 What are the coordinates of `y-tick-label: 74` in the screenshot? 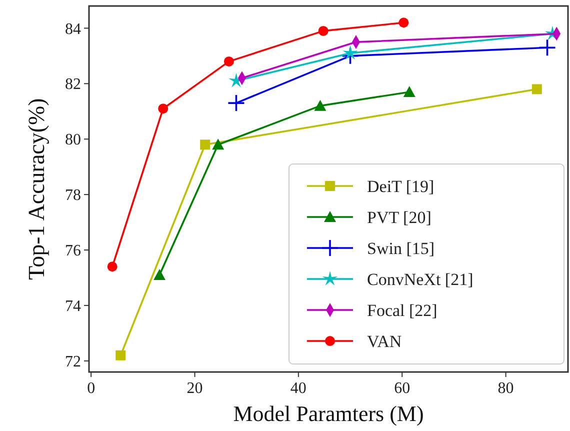 It's located at (73, 307).